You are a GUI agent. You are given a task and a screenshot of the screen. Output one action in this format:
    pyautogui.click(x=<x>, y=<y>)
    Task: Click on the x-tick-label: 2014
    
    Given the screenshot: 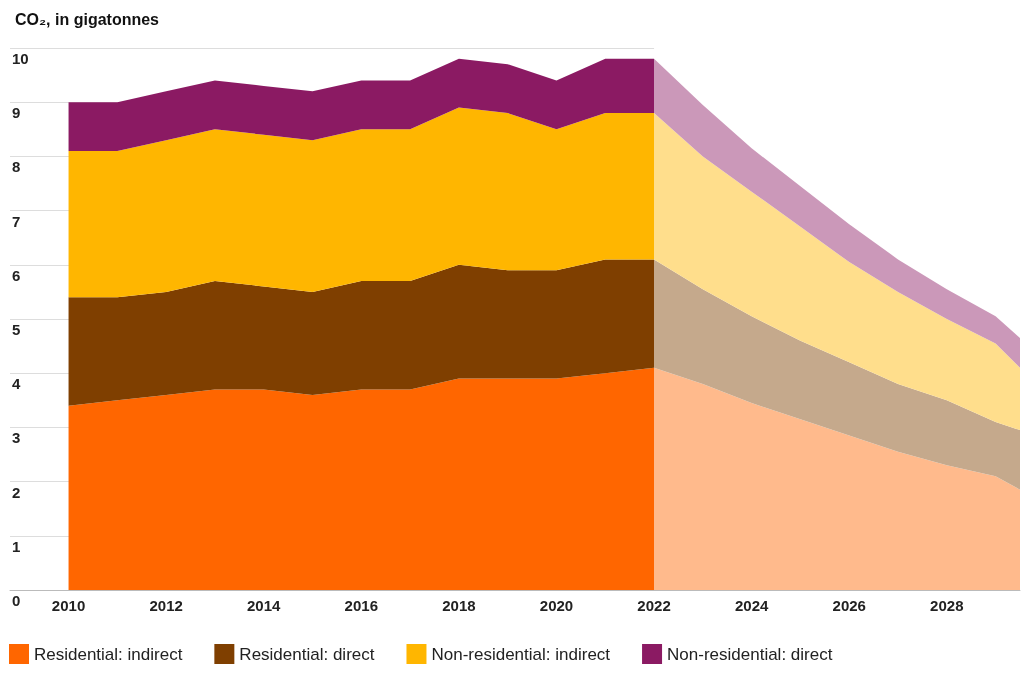 What is the action you would take?
    pyautogui.click(x=264, y=605)
    